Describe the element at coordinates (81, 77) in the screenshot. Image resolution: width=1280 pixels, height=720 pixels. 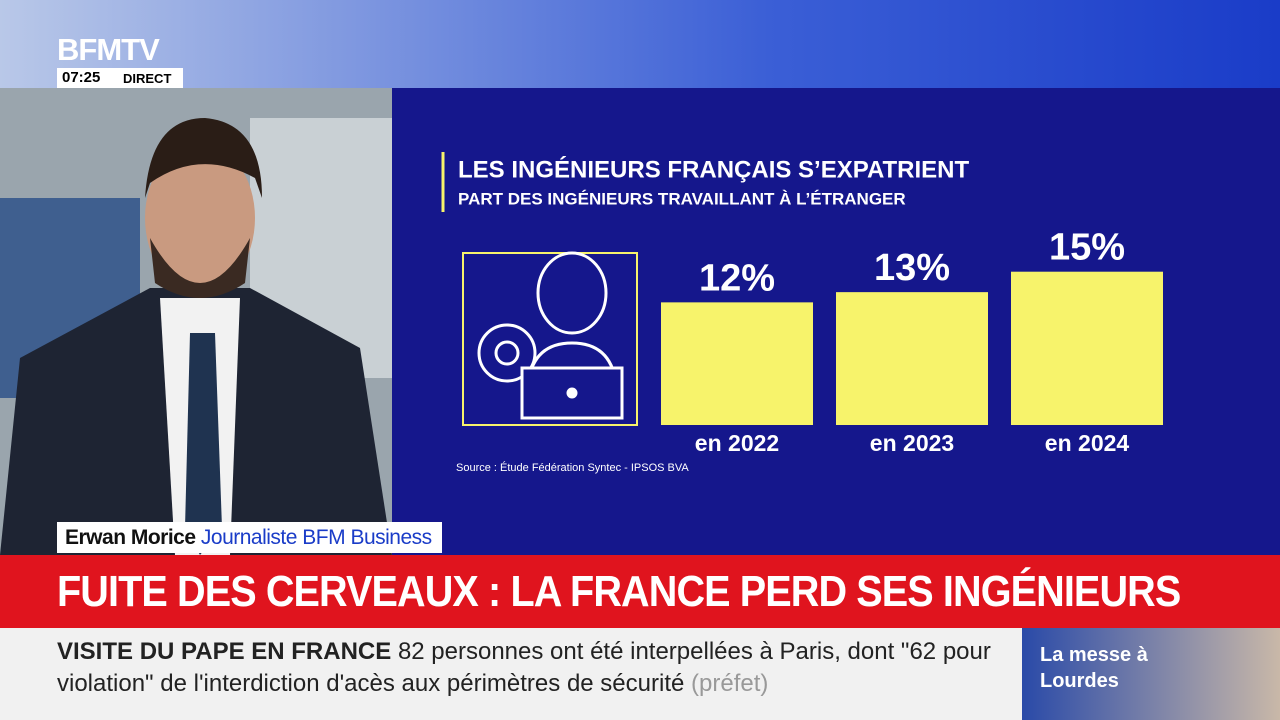
I see `clock: 07:25` at that location.